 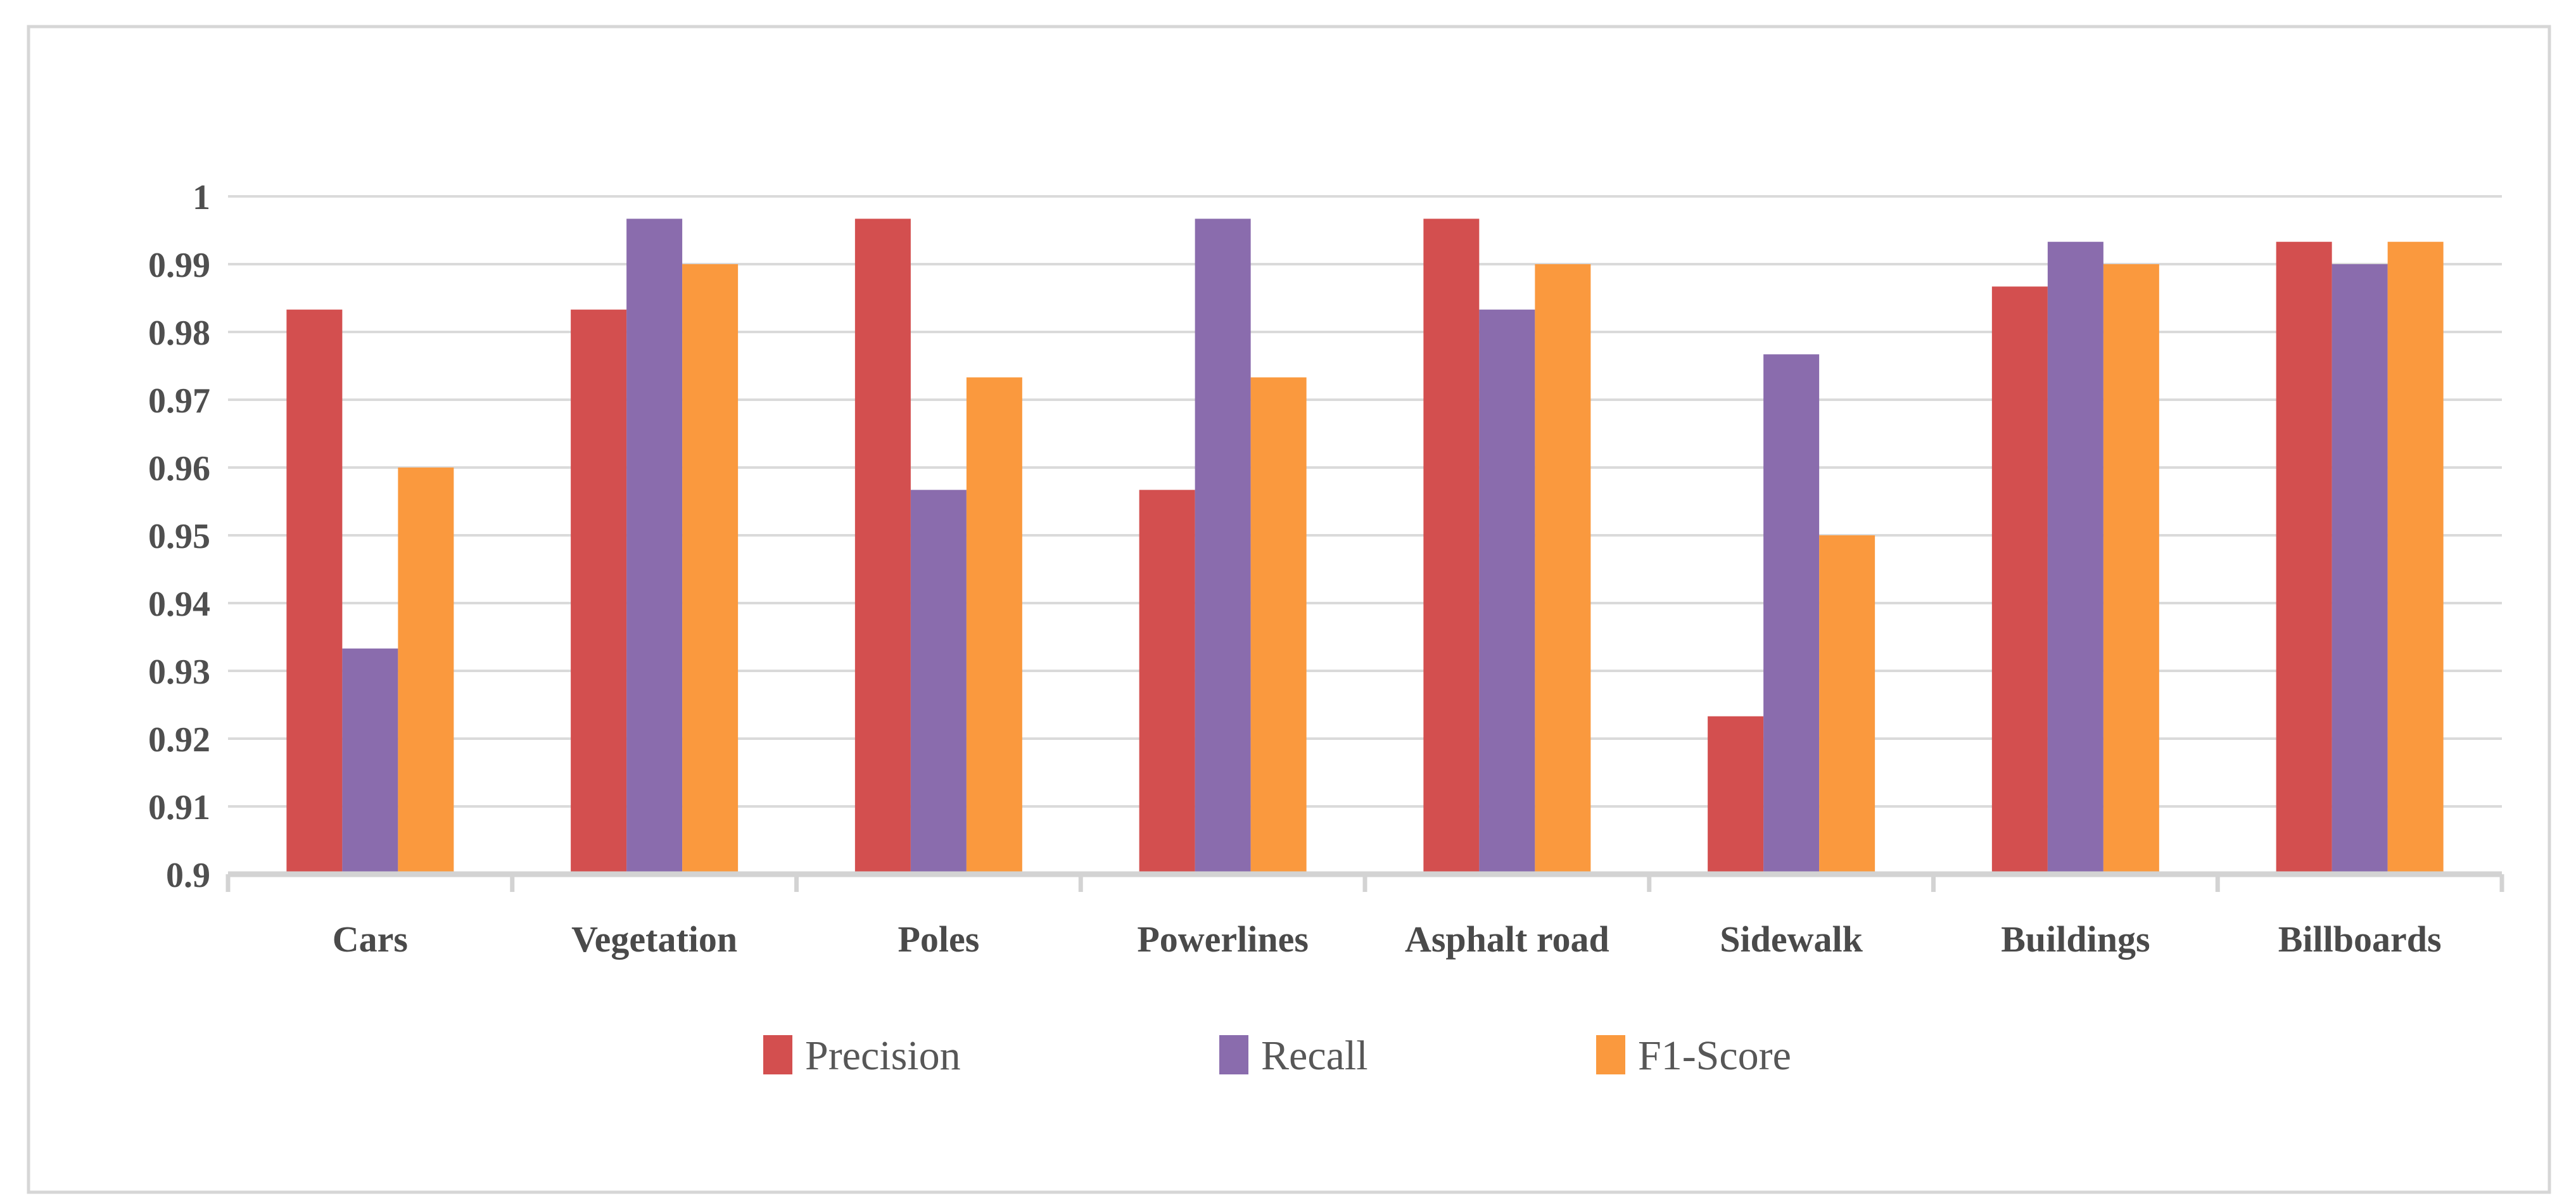 What do you see at coordinates (1233, 1054) in the screenshot?
I see `legend-marker-recall` at bounding box center [1233, 1054].